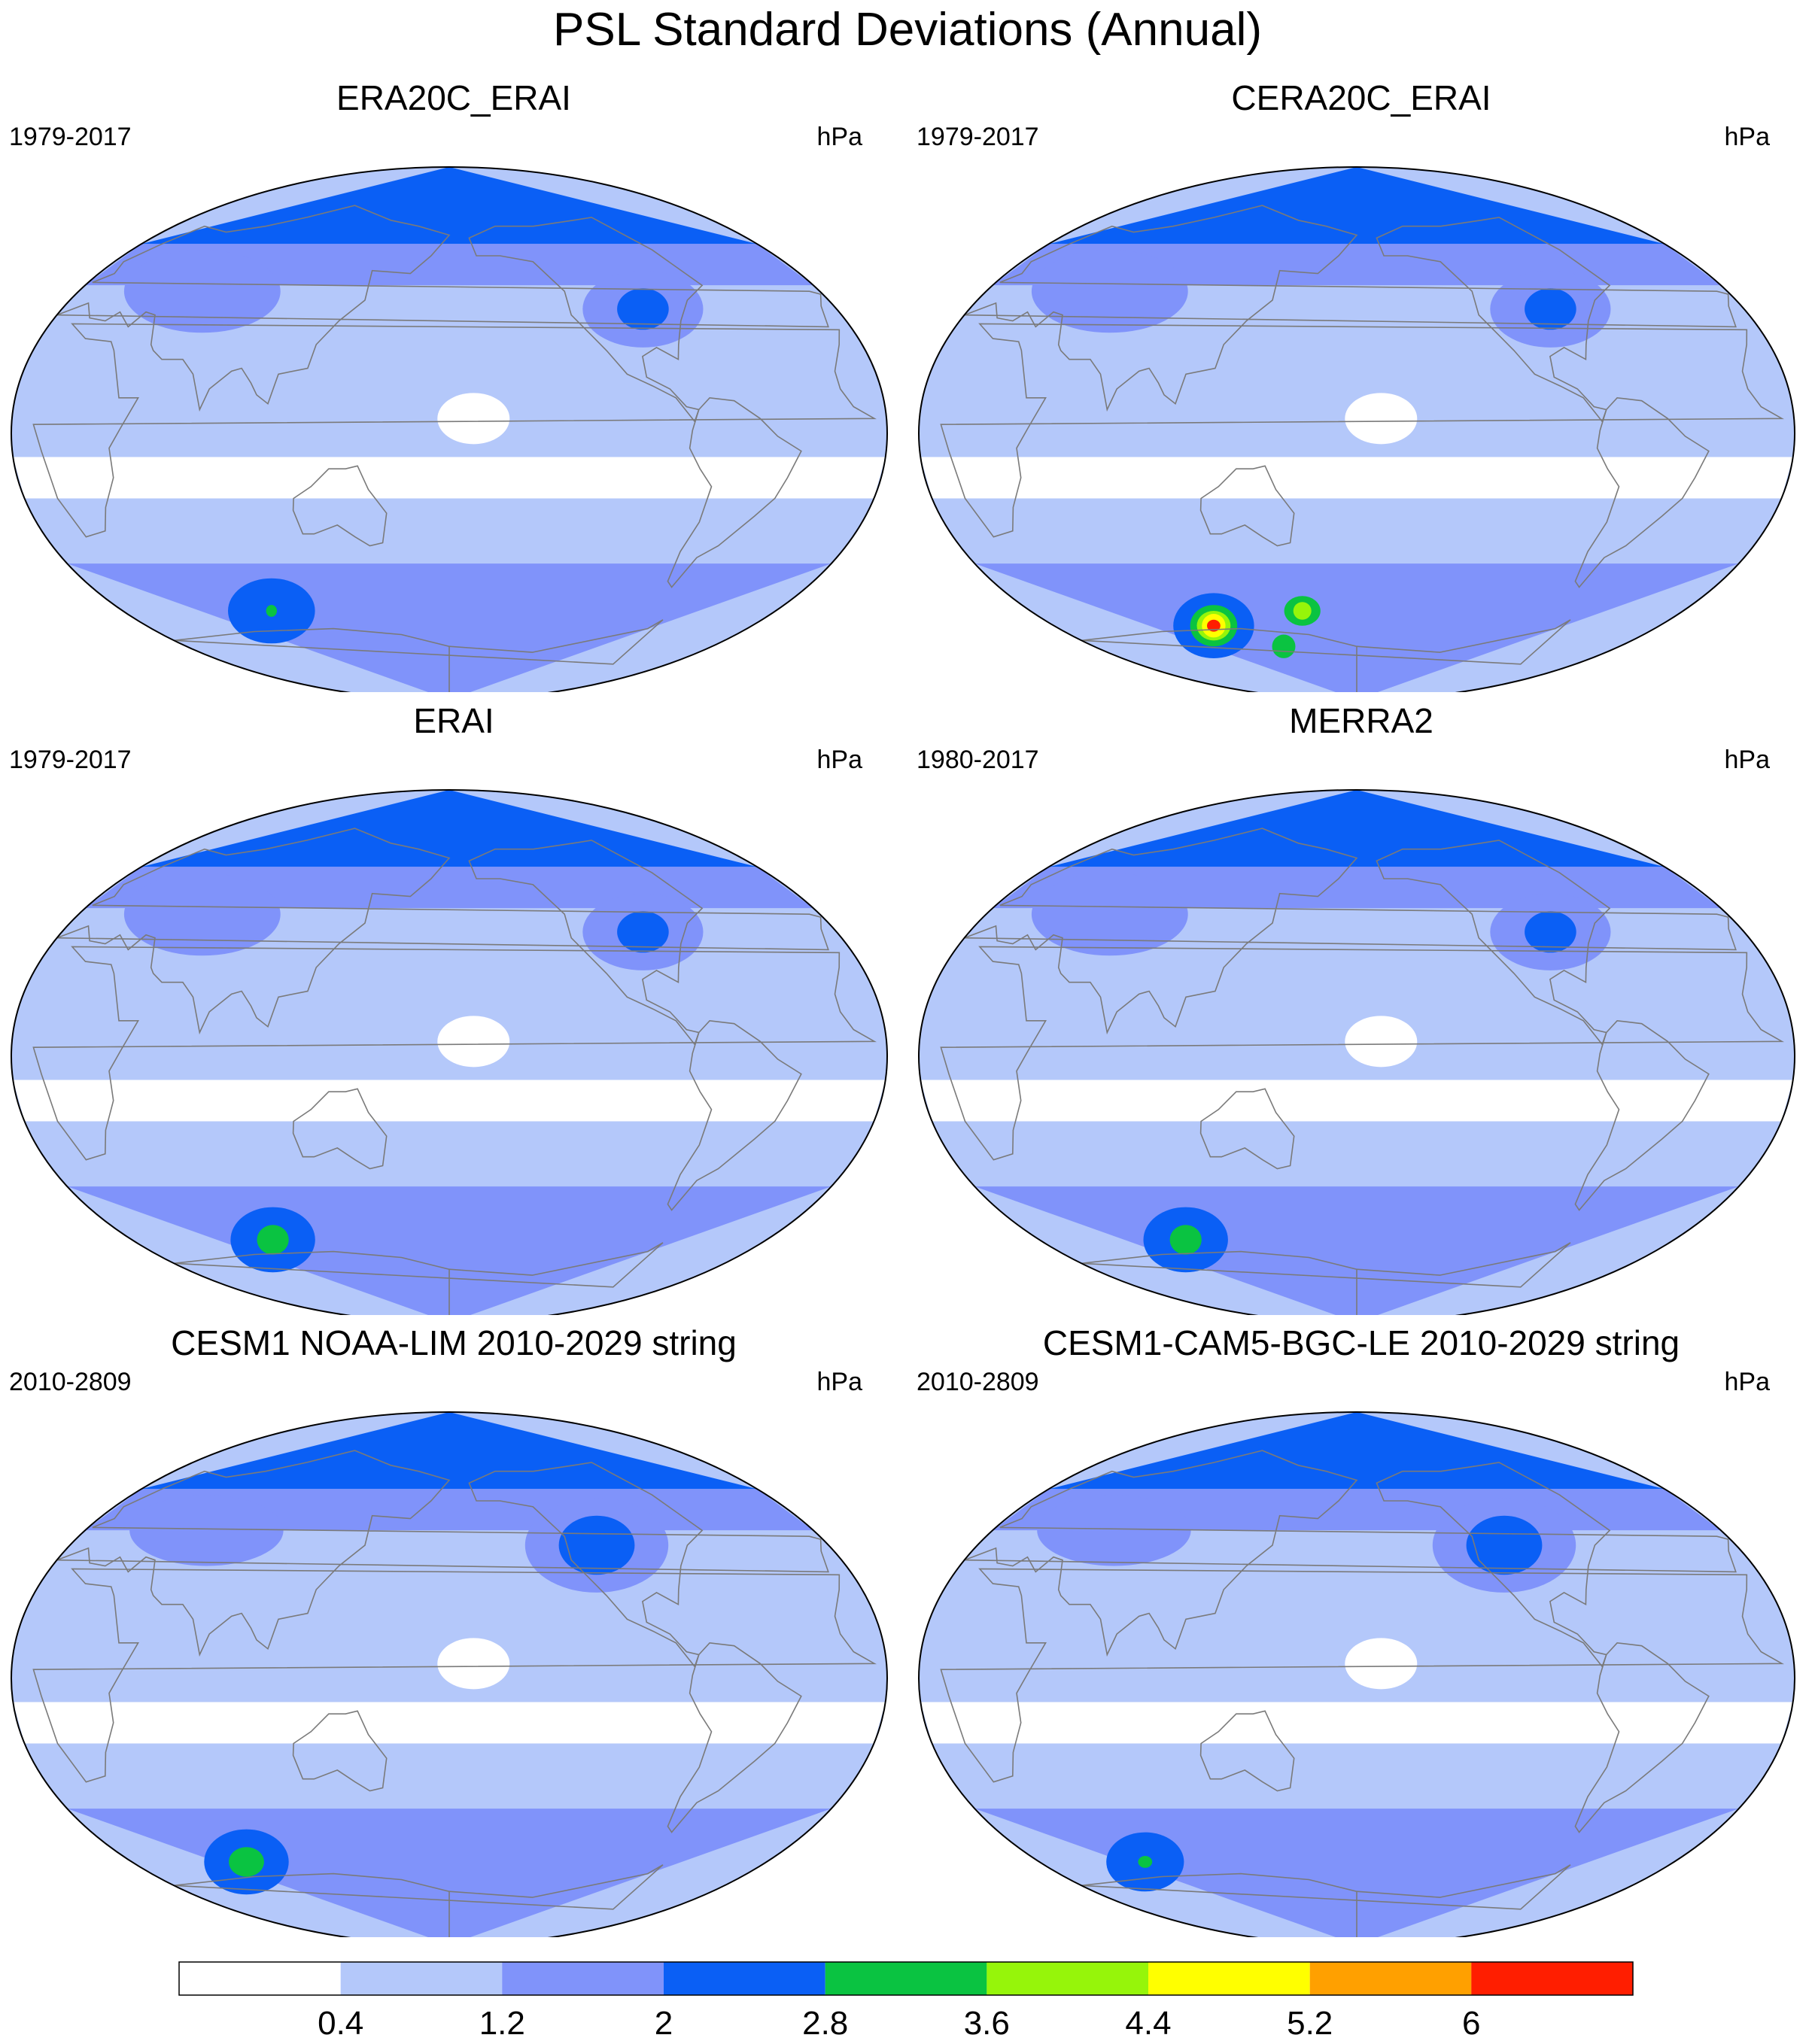 This screenshot has height=2044, width=1815. Describe the element at coordinates (1148, 2023) in the screenshot. I see `colorbar-tick-label: 4.4` at that location.